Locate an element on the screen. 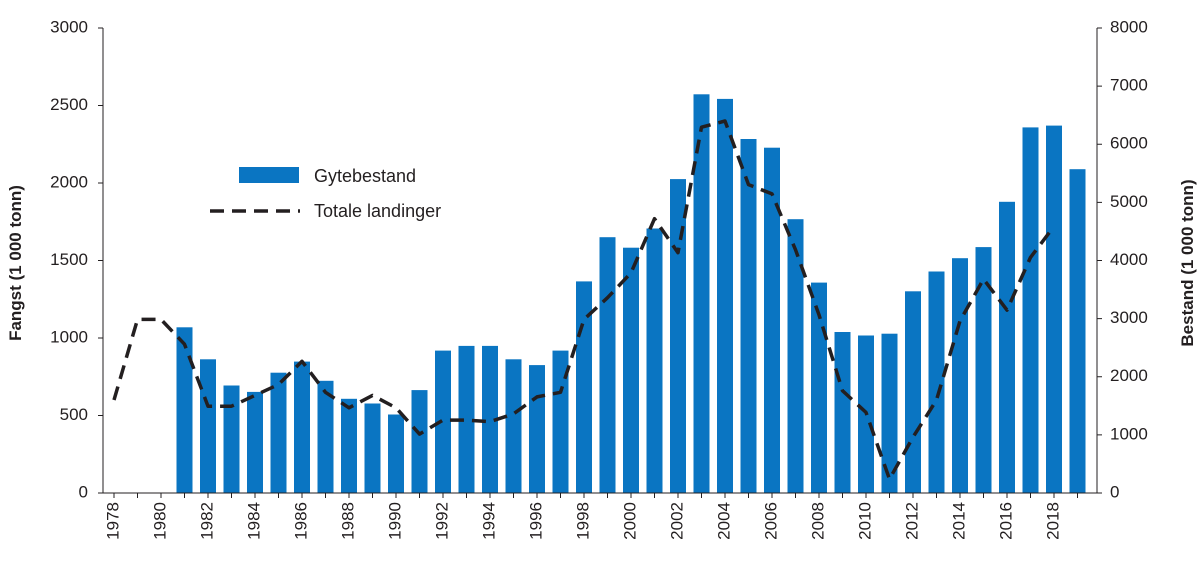 The image size is (1200, 564). x-tick-label: 1984 is located at coordinates (253, 521).